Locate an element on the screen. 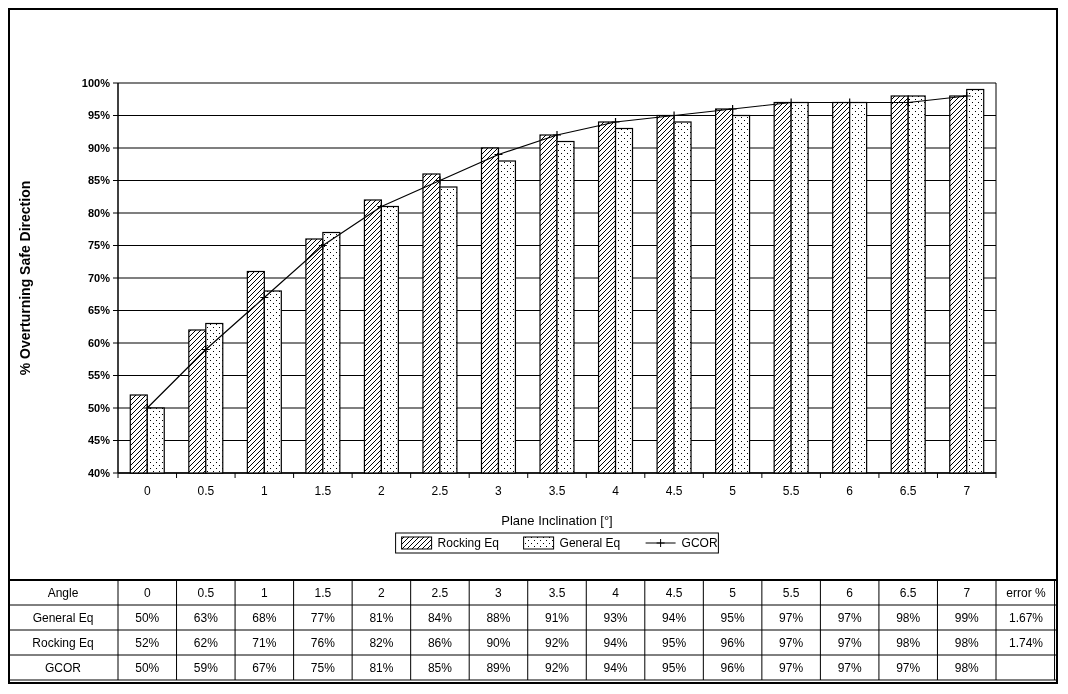 The height and width of the screenshot is (694, 1068). data-label: 99% is located at coordinates (967, 617).